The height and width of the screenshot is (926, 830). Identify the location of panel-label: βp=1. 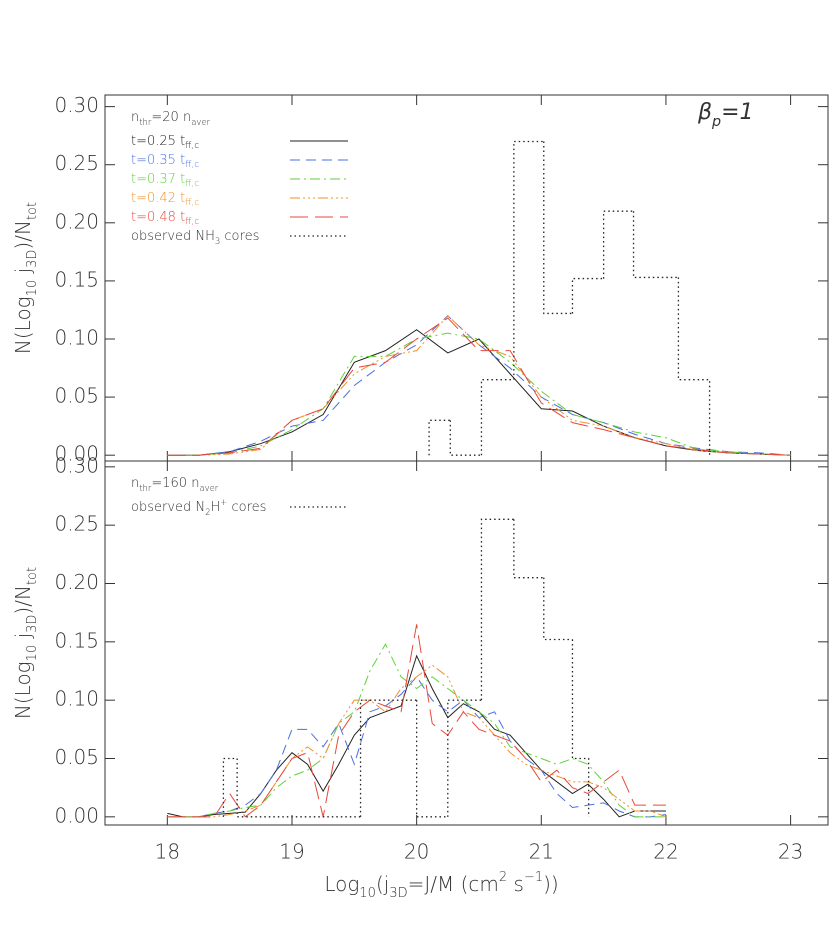
(725, 115).